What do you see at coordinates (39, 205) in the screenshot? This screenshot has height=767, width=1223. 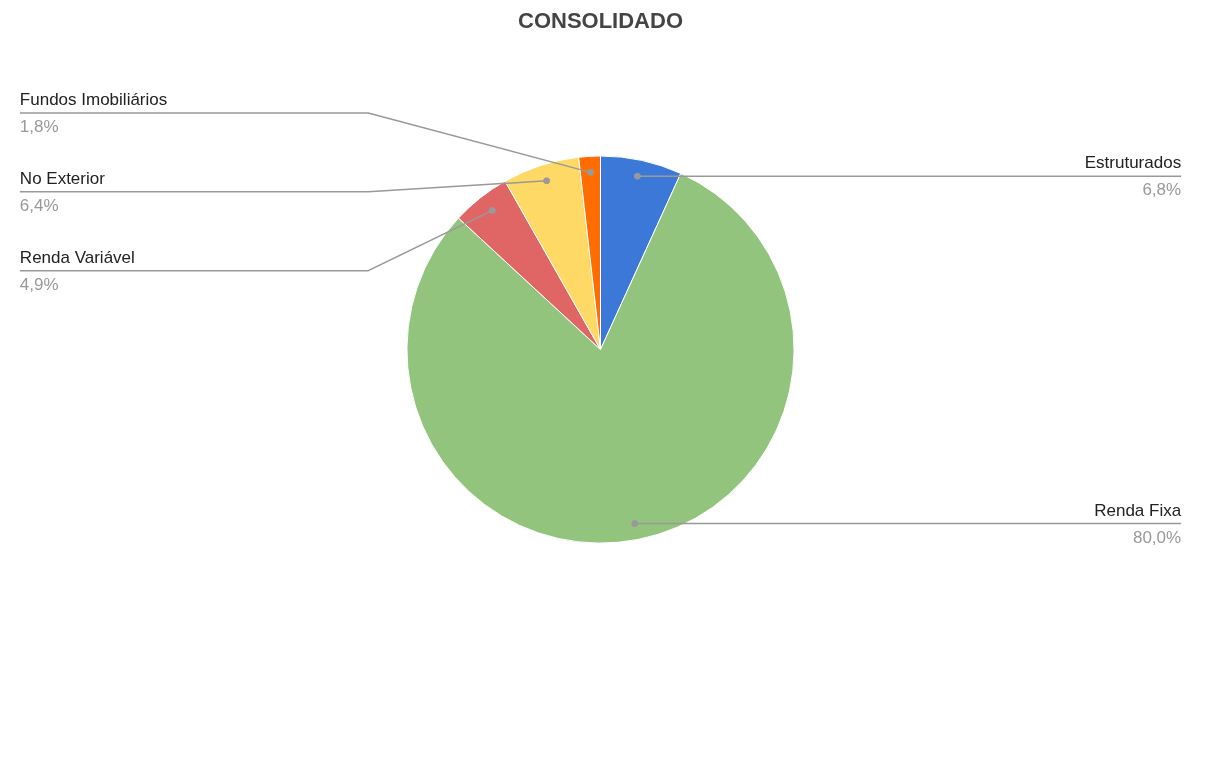 I see `data-label: 6,4%` at bounding box center [39, 205].